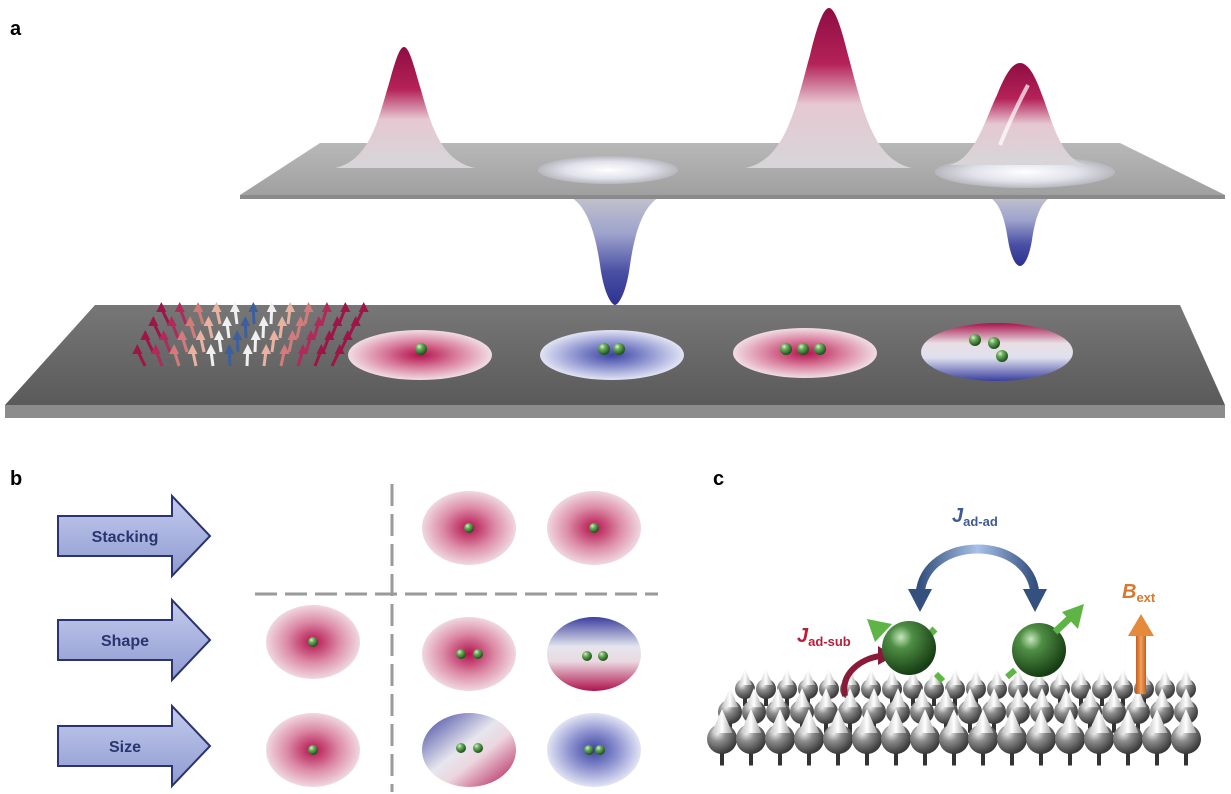 The height and width of the screenshot is (794, 1231). I want to click on b-ext-label: Bext, so click(1139, 593).